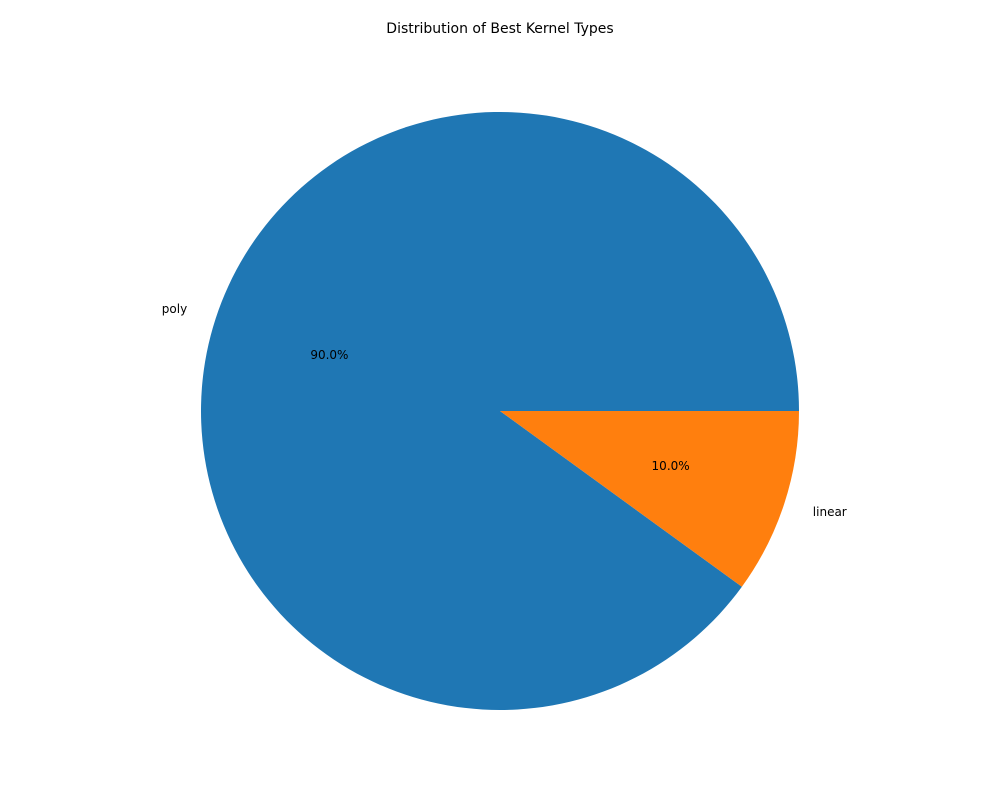  What do you see at coordinates (499, 29) in the screenshot?
I see `chart-title: Distribution of Best Kernel Types` at bounding box center [499, 29].